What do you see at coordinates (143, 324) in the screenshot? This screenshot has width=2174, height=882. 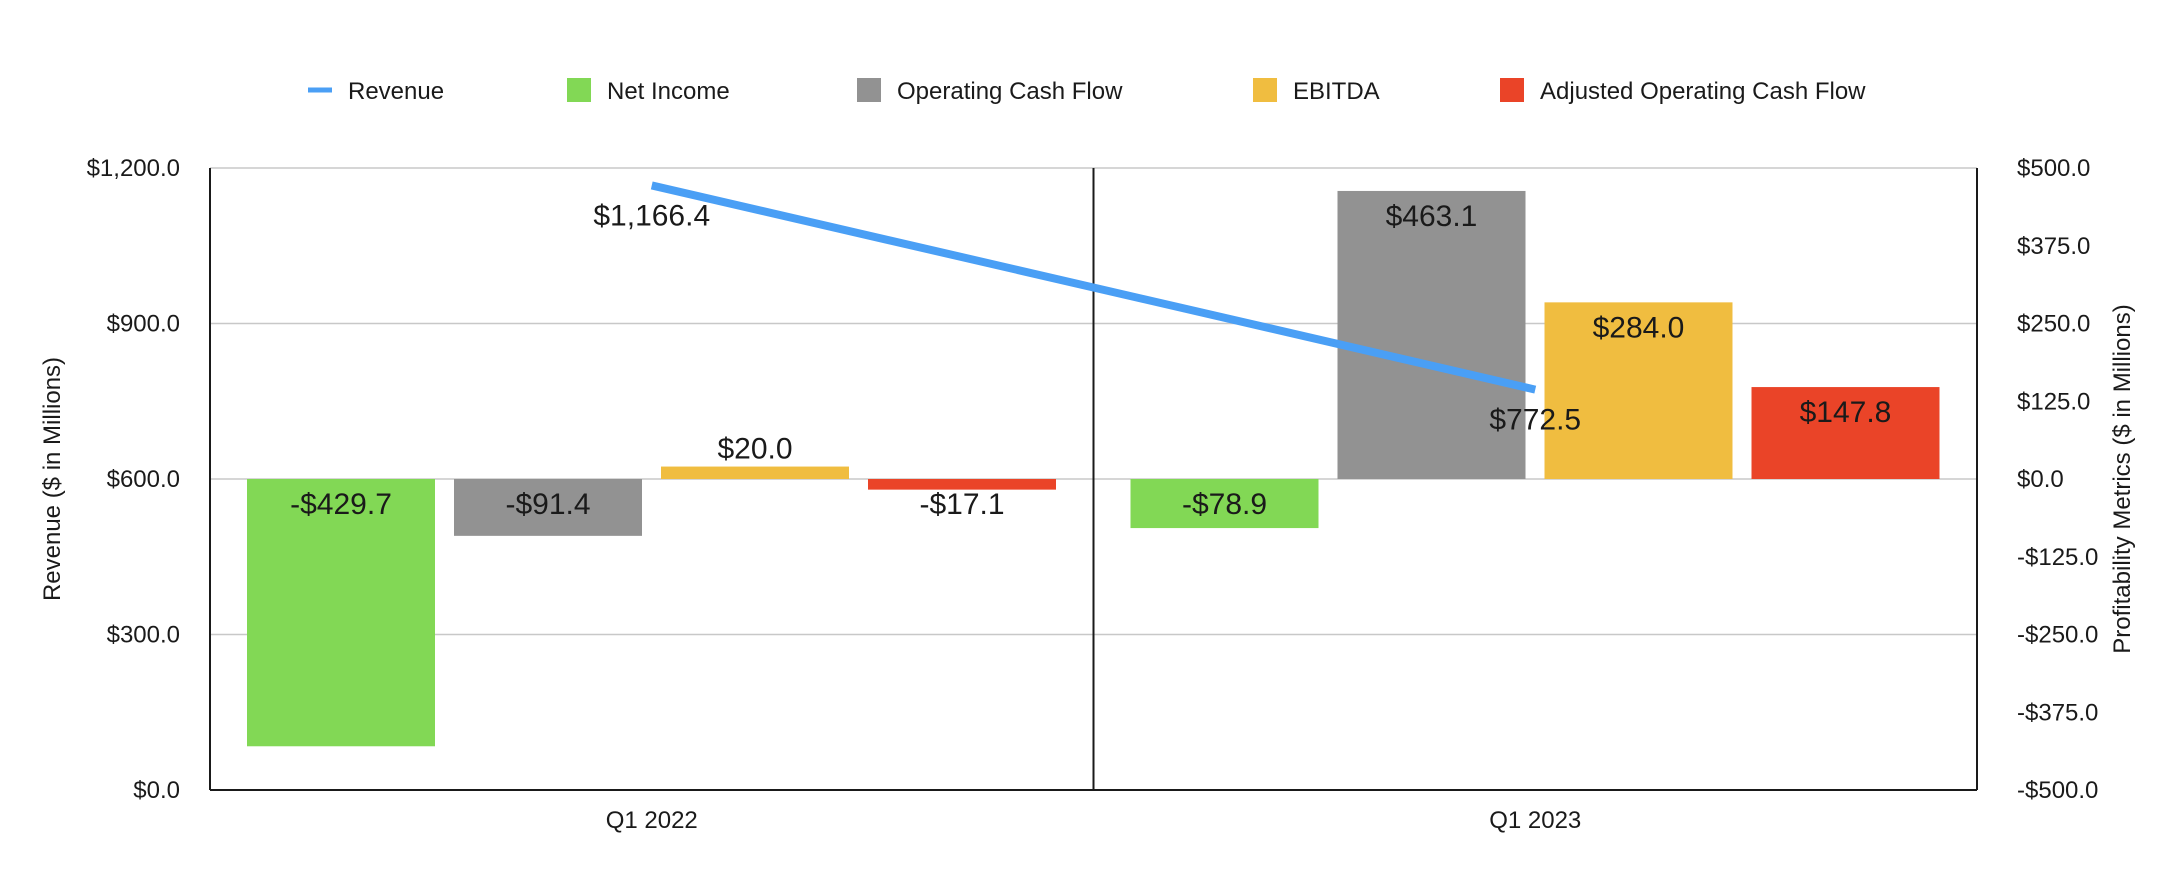 I see `left-tick-label: $900.0` at bounding box center [143, 324].